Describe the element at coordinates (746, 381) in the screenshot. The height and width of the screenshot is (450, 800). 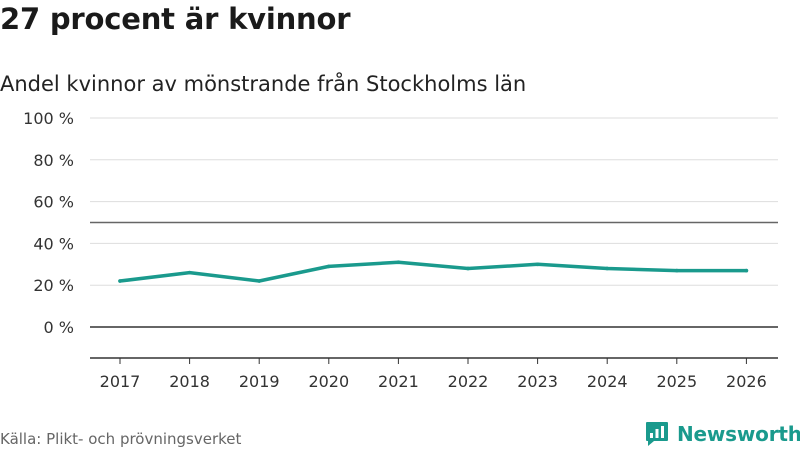
I see `x-tick-label: 2026` at that location.